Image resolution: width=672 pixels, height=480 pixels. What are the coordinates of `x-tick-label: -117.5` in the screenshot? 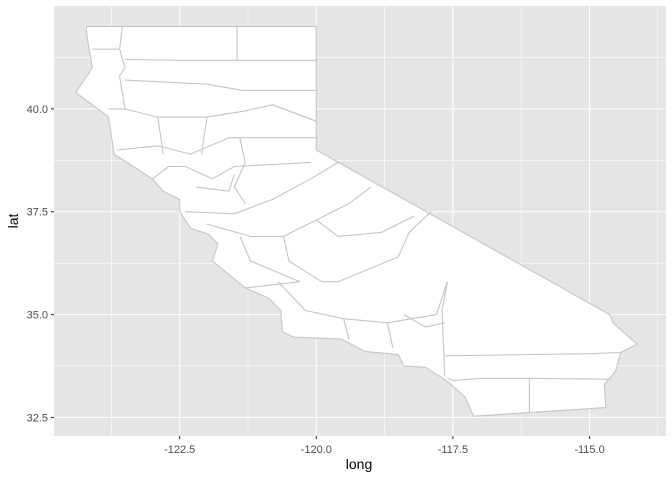 It's located at (453, 450).